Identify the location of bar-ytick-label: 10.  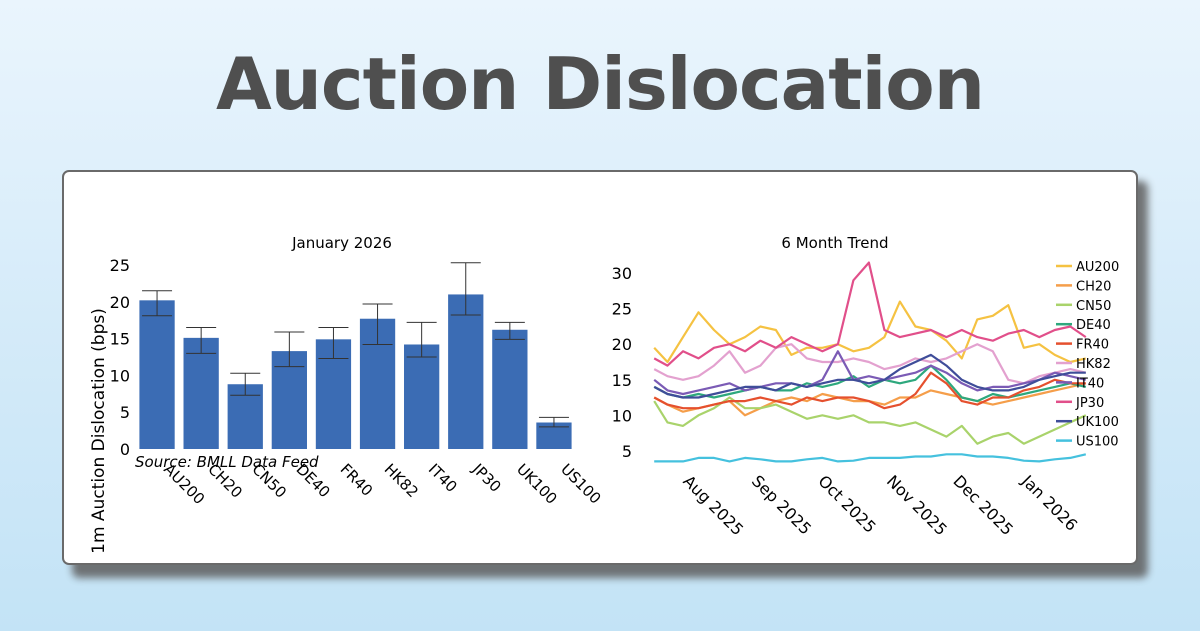
(120, 375).